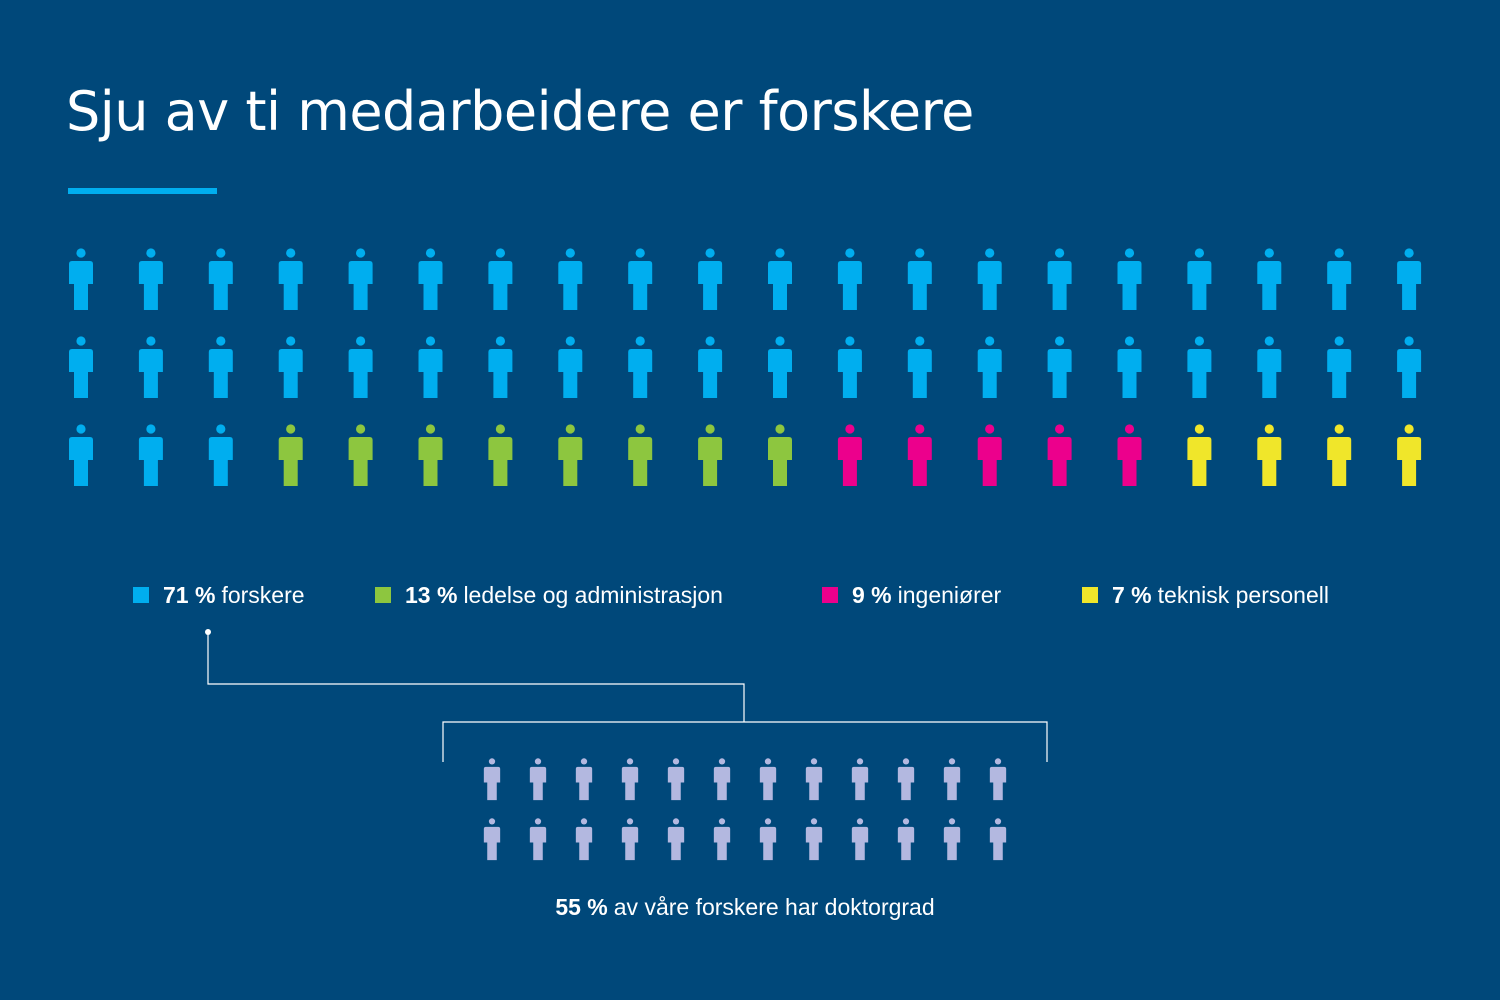 This screenshot has width=1500, height=1000. I want to click on legend-item-ledelse: 13 % ledelse og administrasjon, so click(549, 595).